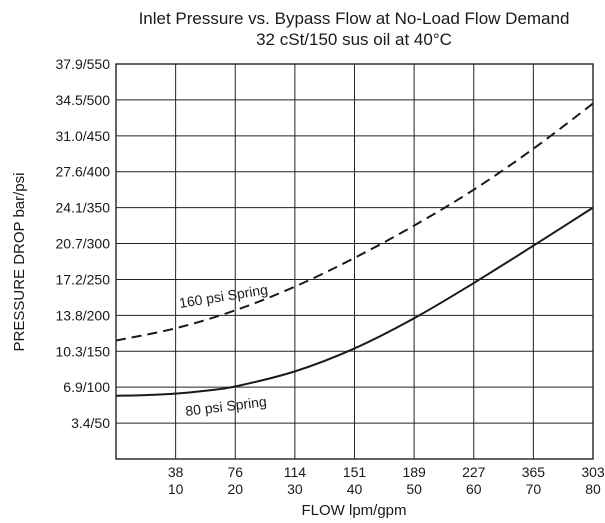 The width and height of the screenshot is (605, 523). I want to click on x-tick-label-gpm: 20, so click(235, 489).